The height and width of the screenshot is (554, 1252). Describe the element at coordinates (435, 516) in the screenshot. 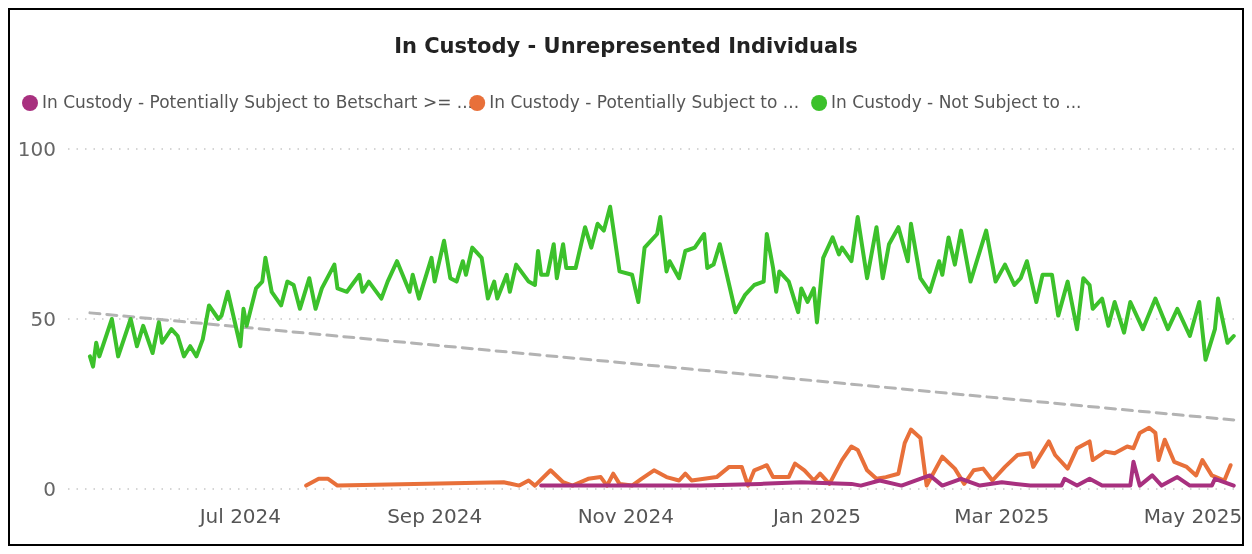

I see `x-tick-label: Sep 2024` at that location.